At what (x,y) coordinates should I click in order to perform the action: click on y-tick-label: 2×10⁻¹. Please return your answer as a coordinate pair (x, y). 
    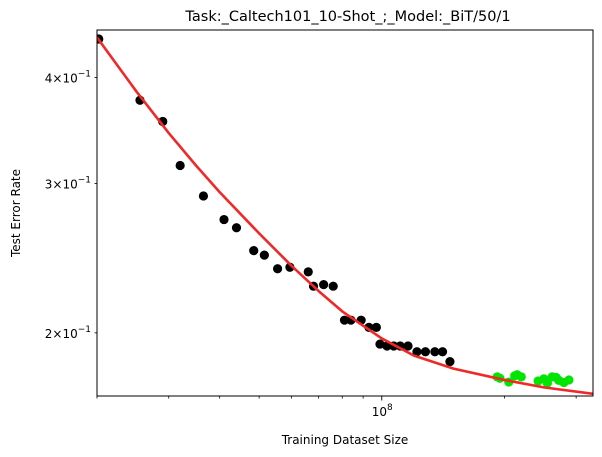
    Looking at the image, I should click on (68, 333).